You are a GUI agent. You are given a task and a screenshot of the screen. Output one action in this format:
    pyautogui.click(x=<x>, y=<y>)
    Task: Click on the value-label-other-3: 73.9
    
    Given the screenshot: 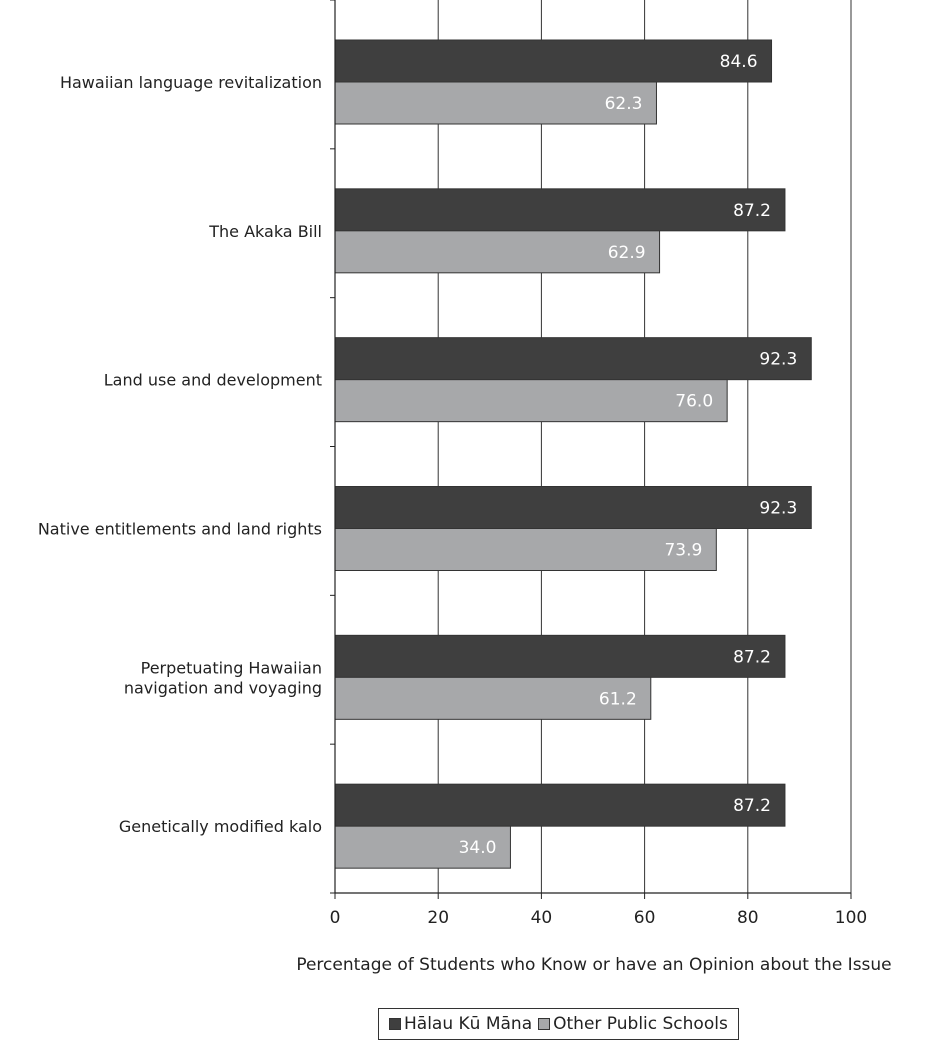 What is the action you would take?
    pyautogui.click(x=683, y=551)
    